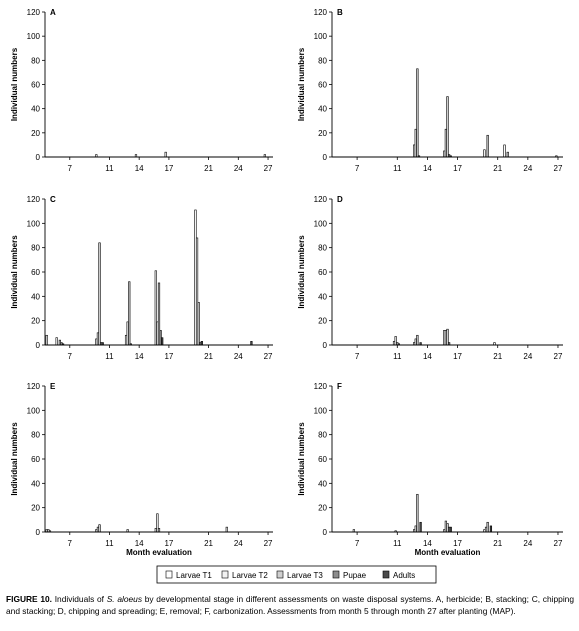  What do you see at coordinates (448, 552) in the screenshot?
I see `x-axis-label: Month evaluation` at bounding box center [448, 552].